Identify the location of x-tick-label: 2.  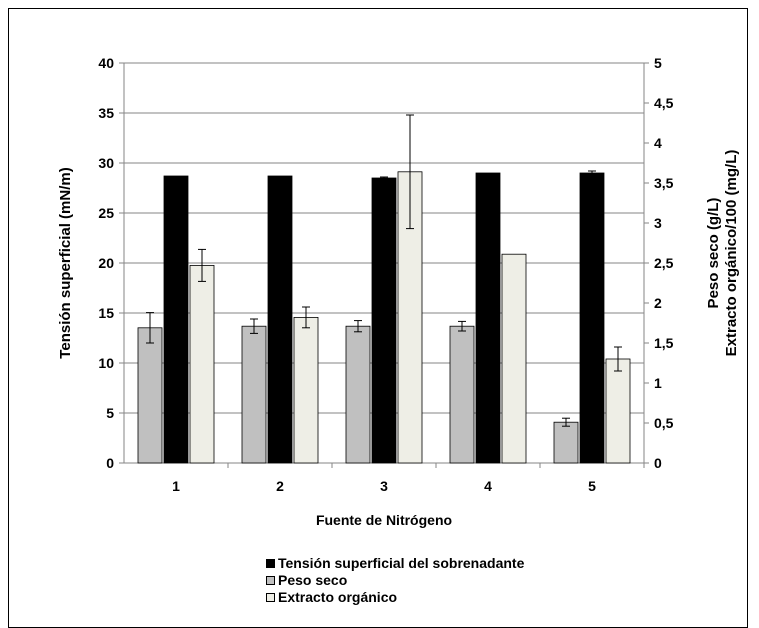
(280, 486).